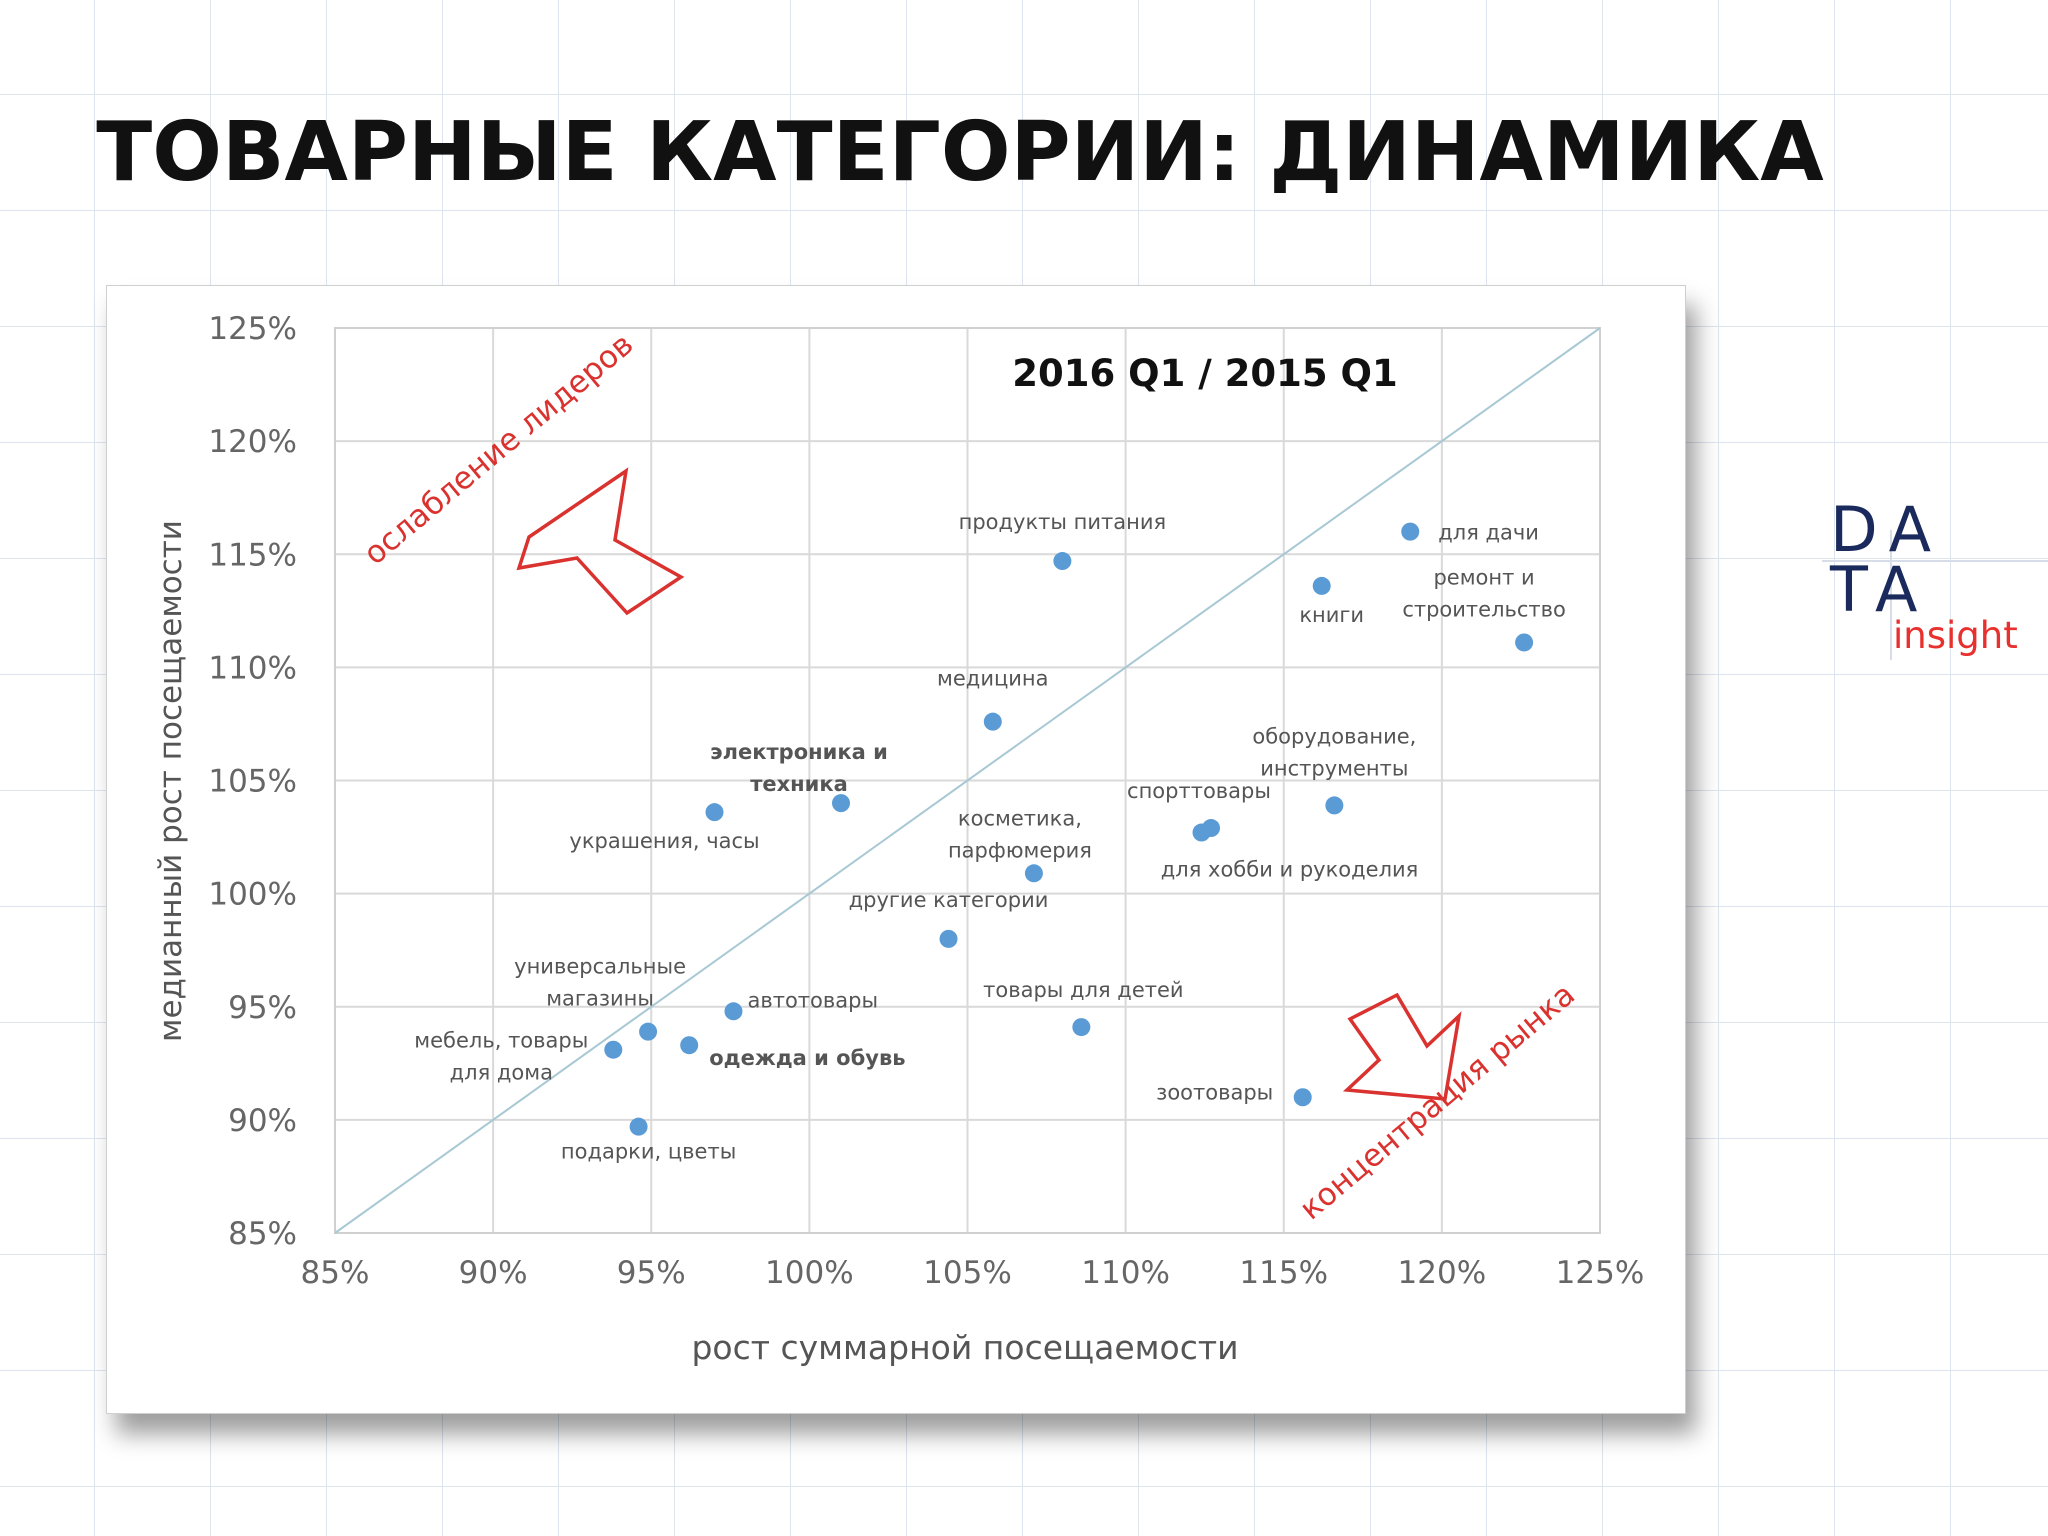  Describe the element at coordinates (1125, 1273) in the screenshot. I see `x-tick-label: 110%` at that location.